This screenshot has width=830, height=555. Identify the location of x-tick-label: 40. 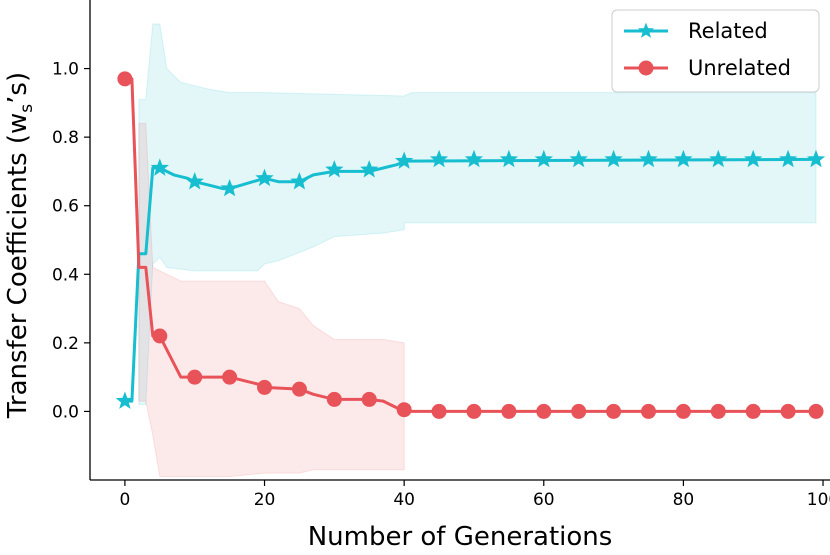
(404, 500).